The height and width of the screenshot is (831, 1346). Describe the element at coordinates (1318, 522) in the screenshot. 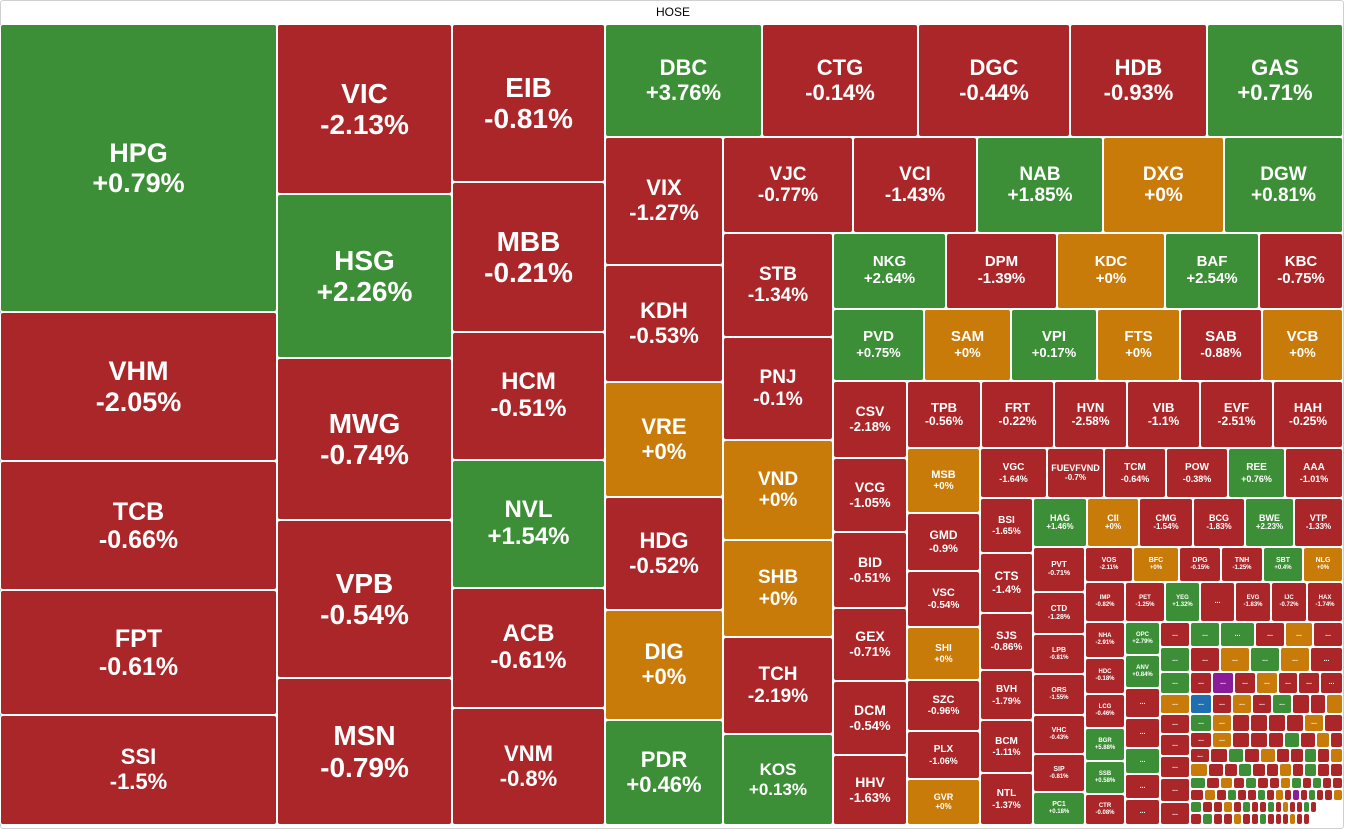

I see `tile-vtp: VTP -1.33%` at that location.